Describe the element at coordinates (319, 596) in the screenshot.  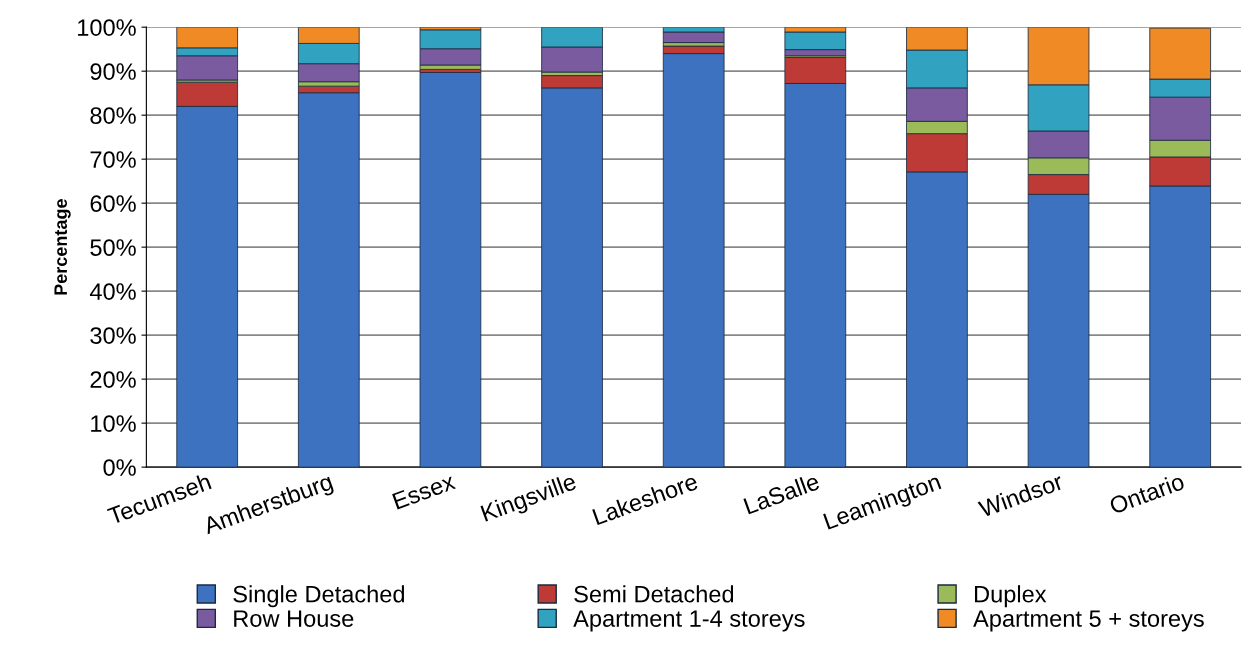
I see `legend-label: Single Detached` at that location.